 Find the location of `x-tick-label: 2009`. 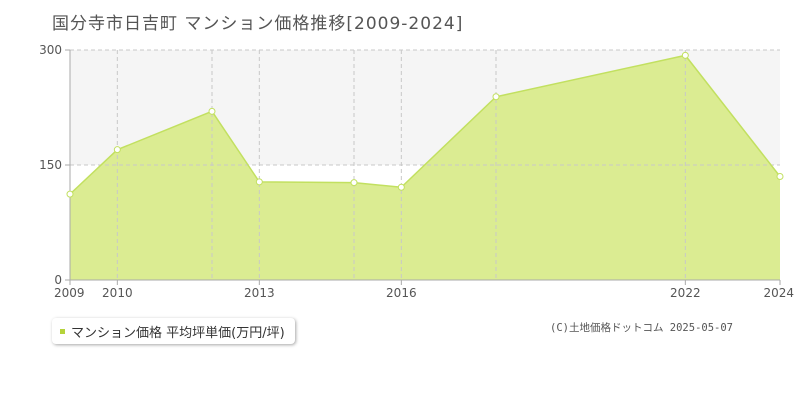

x-tick-label: 2009 is located at coordinates (69, 293).